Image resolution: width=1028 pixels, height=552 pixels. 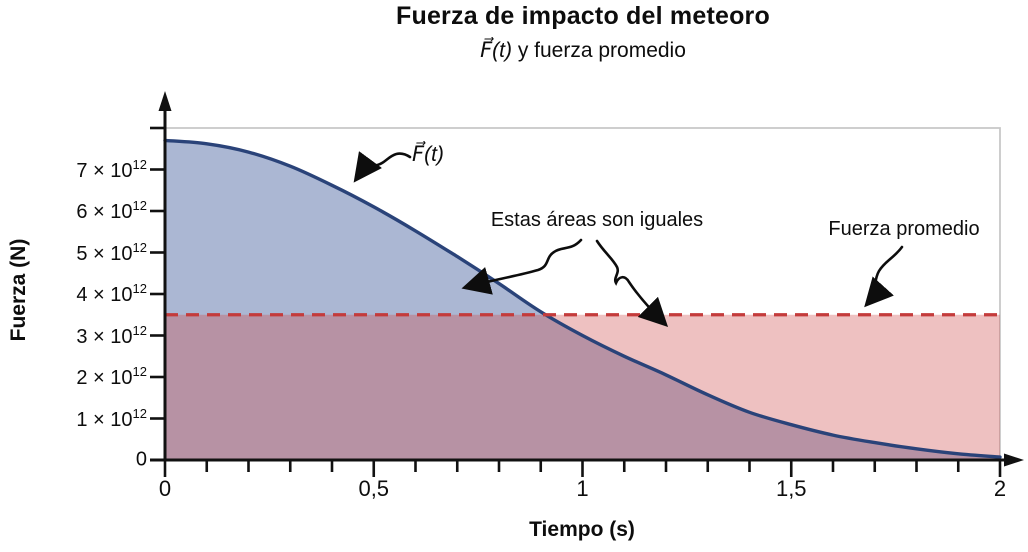 I want to click on y-tick-label: 3 × 10¹², so click(x=111, y=335).